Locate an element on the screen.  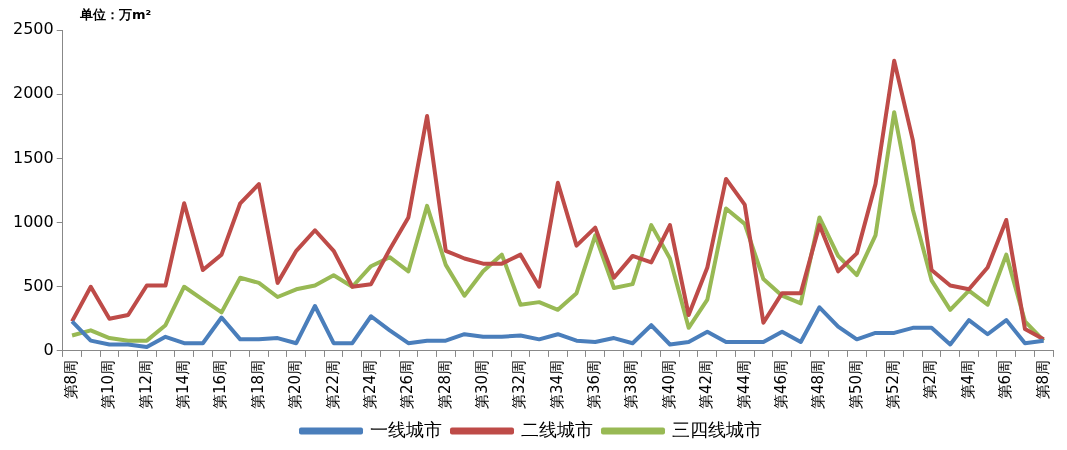
x-tick-label: 第52周 is located at coordinates (893, 384).